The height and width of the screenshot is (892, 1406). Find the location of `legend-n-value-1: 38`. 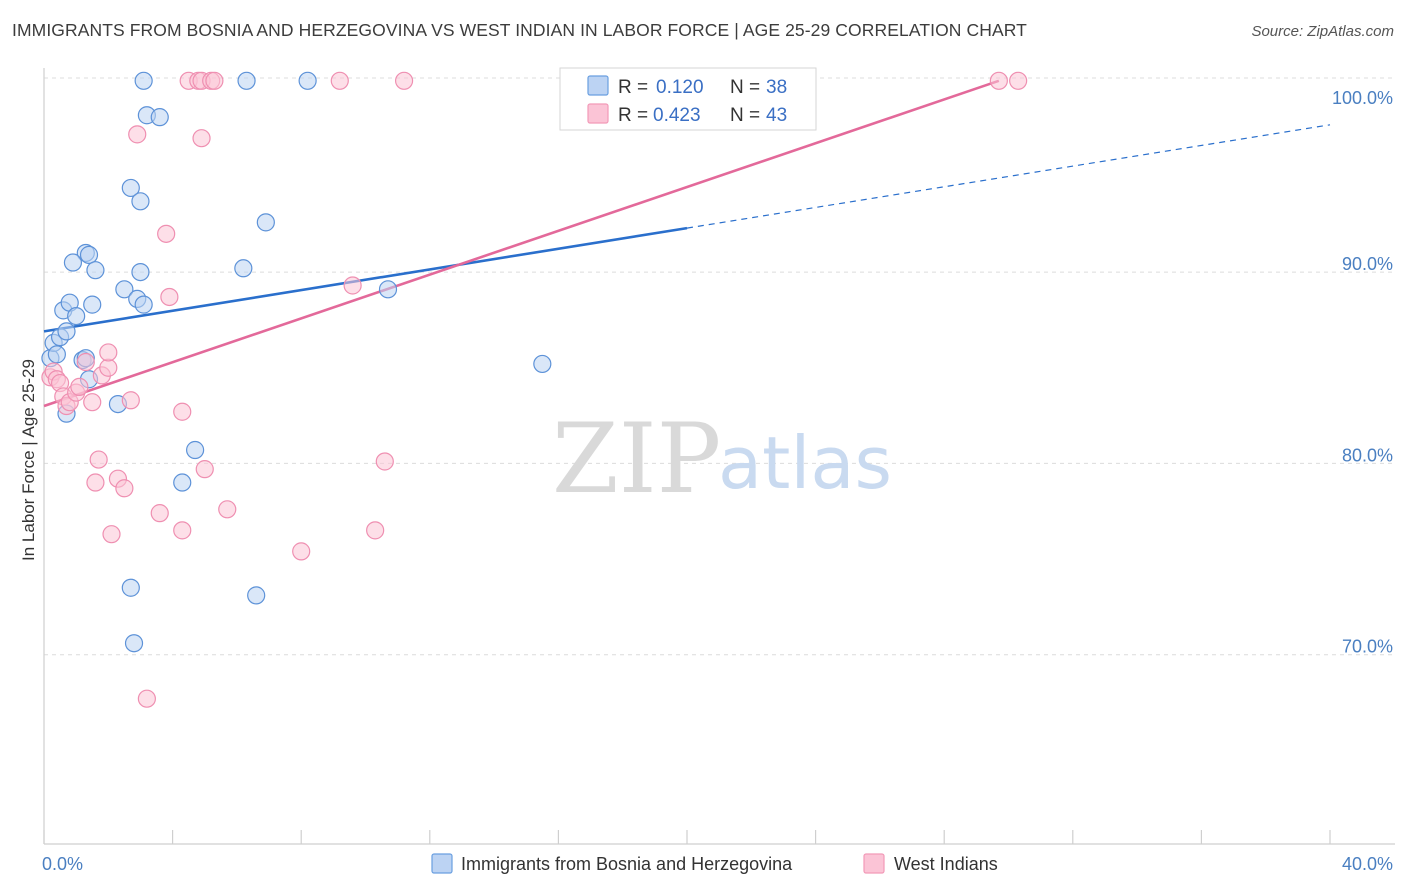

legend-n-value-1: 38 is located at coordinates (776, 87).